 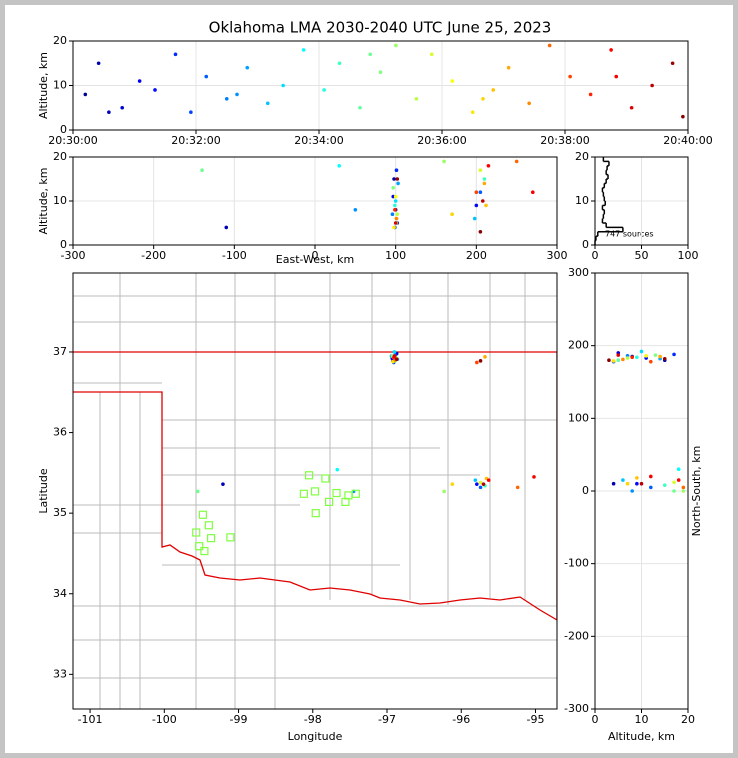 I want to click on x-tick-label: -300, so click(x=73, y=255).